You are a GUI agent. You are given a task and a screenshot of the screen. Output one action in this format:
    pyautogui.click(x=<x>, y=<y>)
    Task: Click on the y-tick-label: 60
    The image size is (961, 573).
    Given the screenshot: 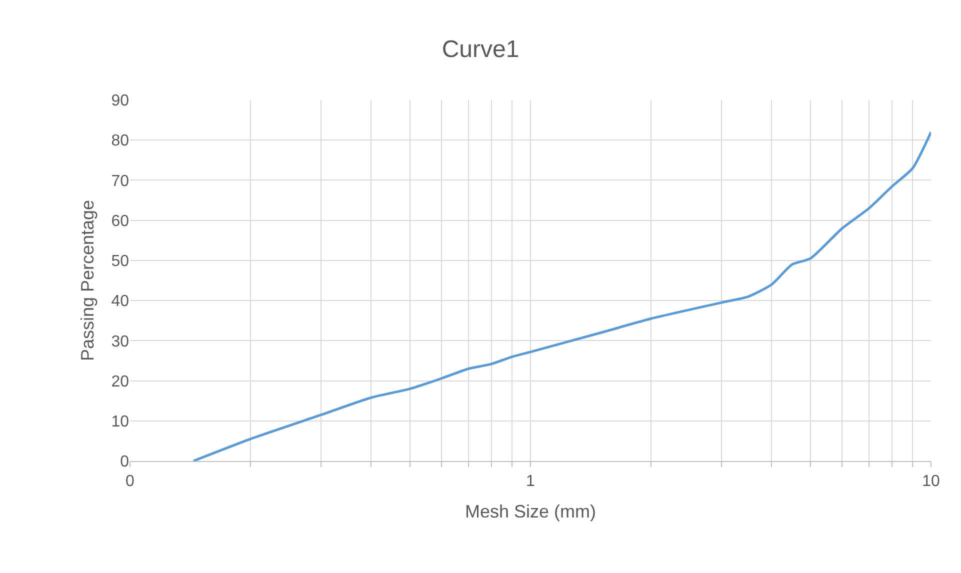 What is the action you would take?
    pyautogui.click(x=120, y=221)
    